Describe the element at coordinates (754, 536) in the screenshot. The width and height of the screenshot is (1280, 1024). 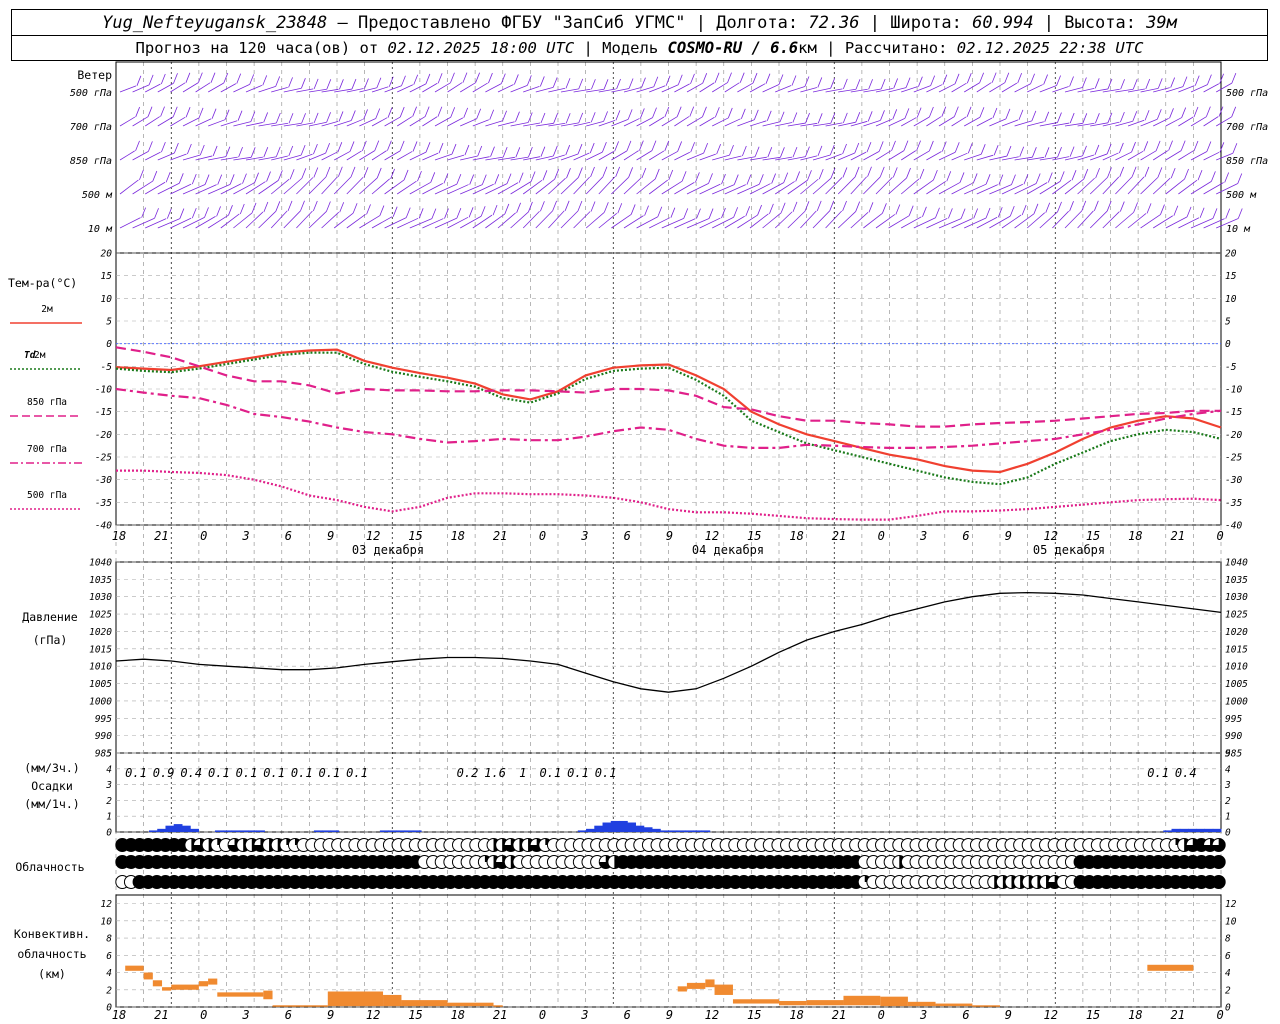
I see `hour-label: 15` at that location.